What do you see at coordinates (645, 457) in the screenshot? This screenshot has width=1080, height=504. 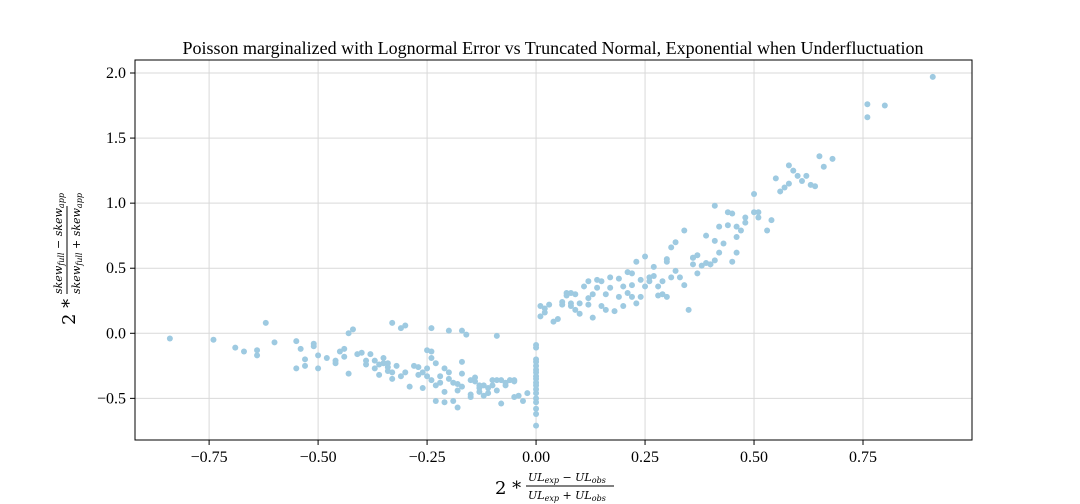 I see `x-tick-label: 0.25` at bounding box center [645, 457].